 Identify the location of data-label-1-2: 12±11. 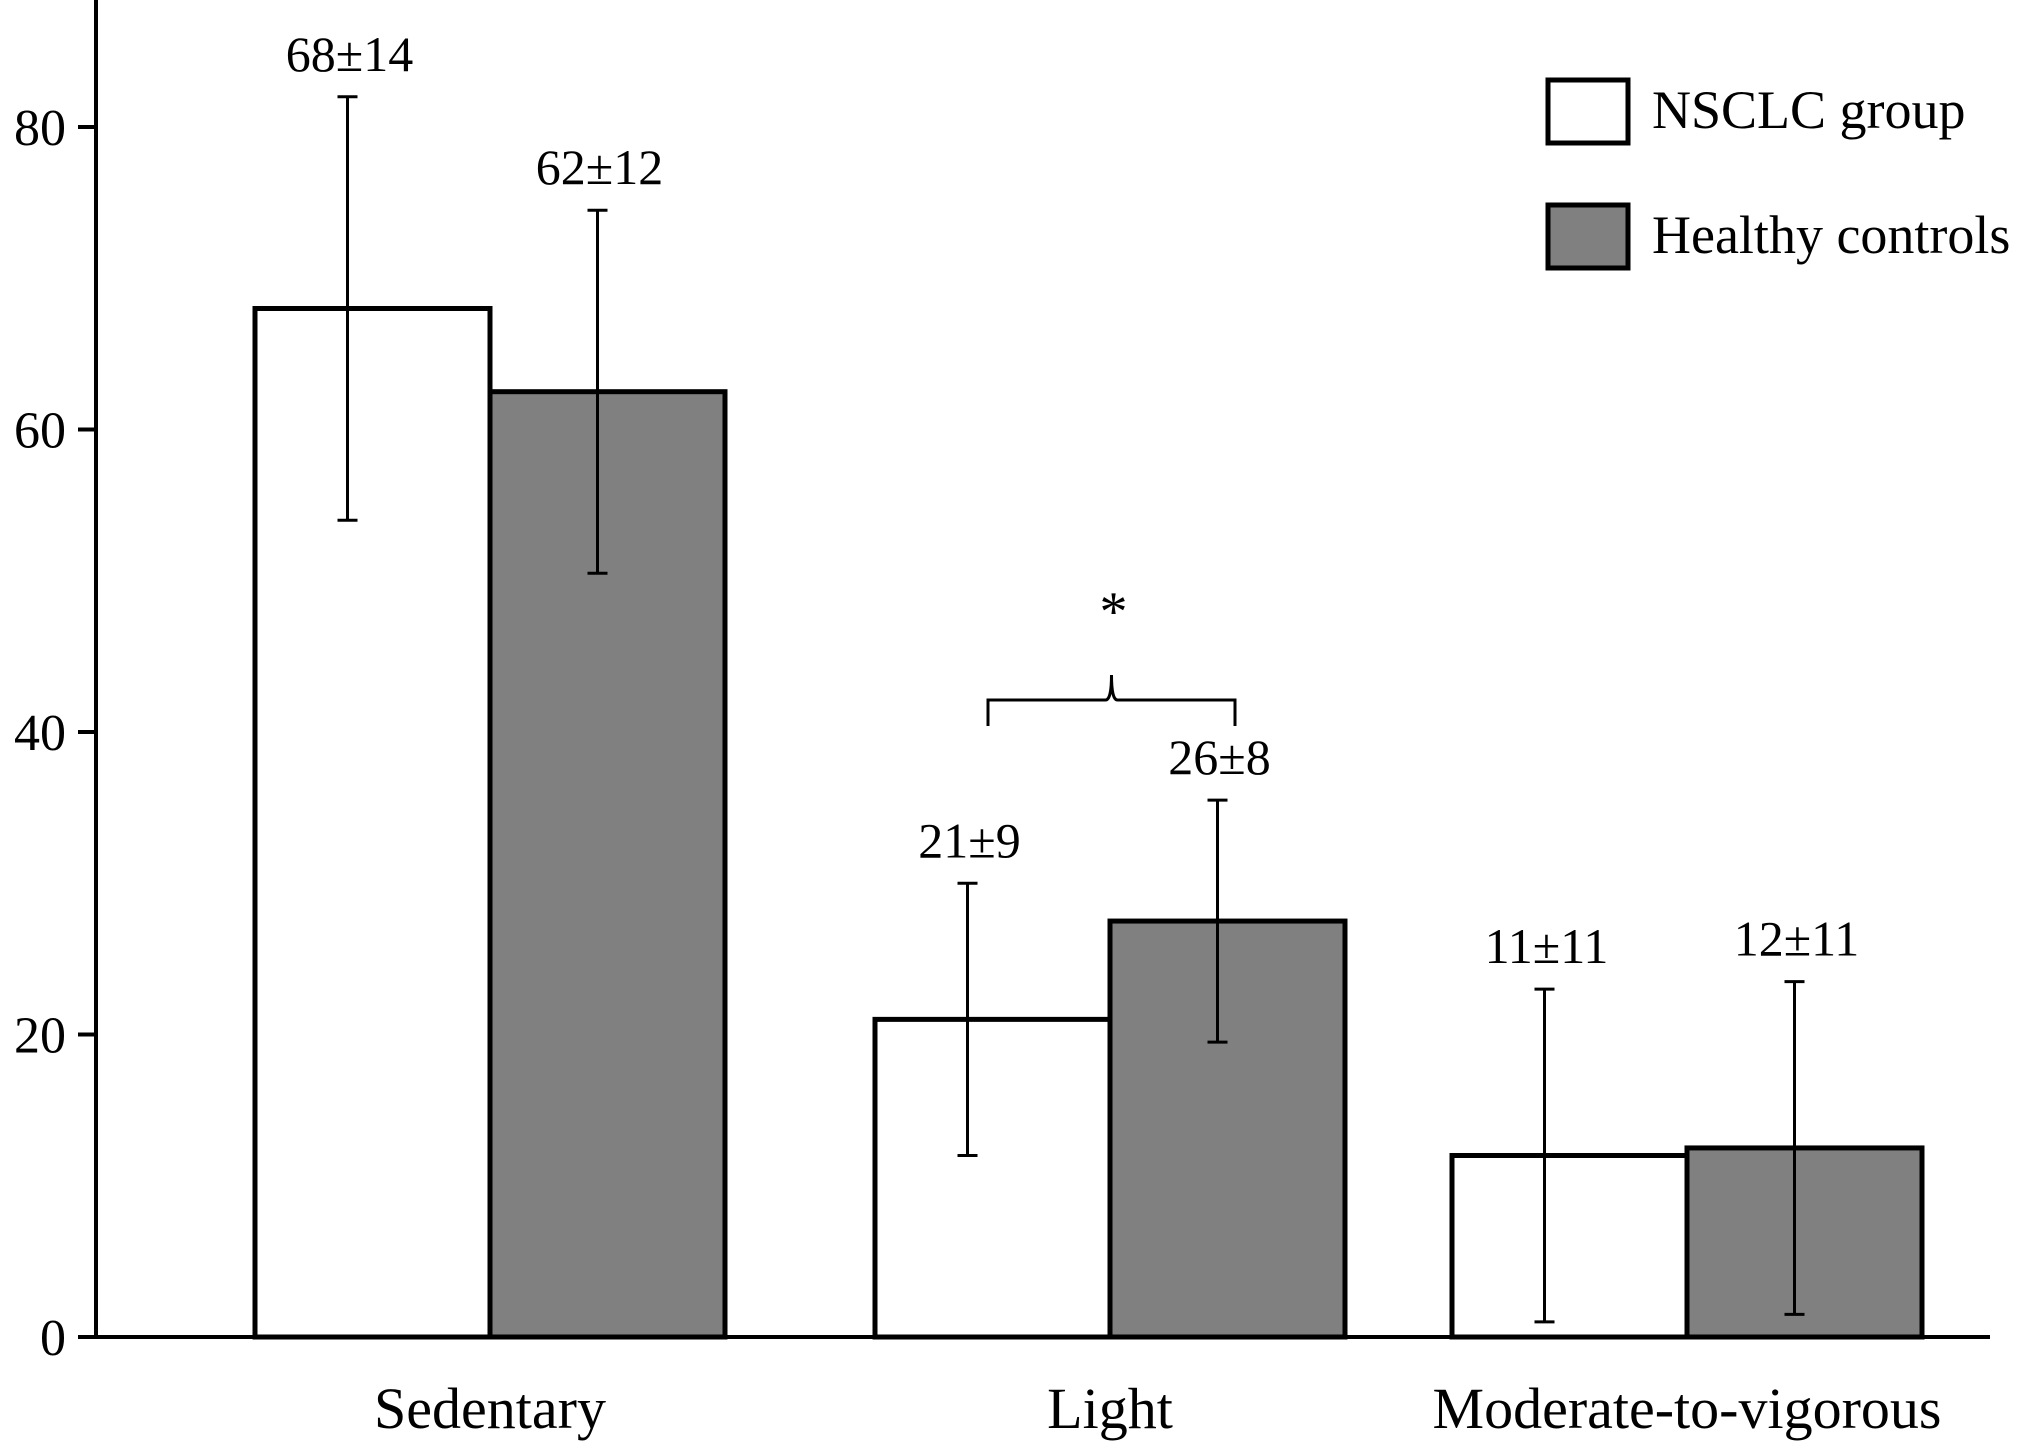
(1797, 939).